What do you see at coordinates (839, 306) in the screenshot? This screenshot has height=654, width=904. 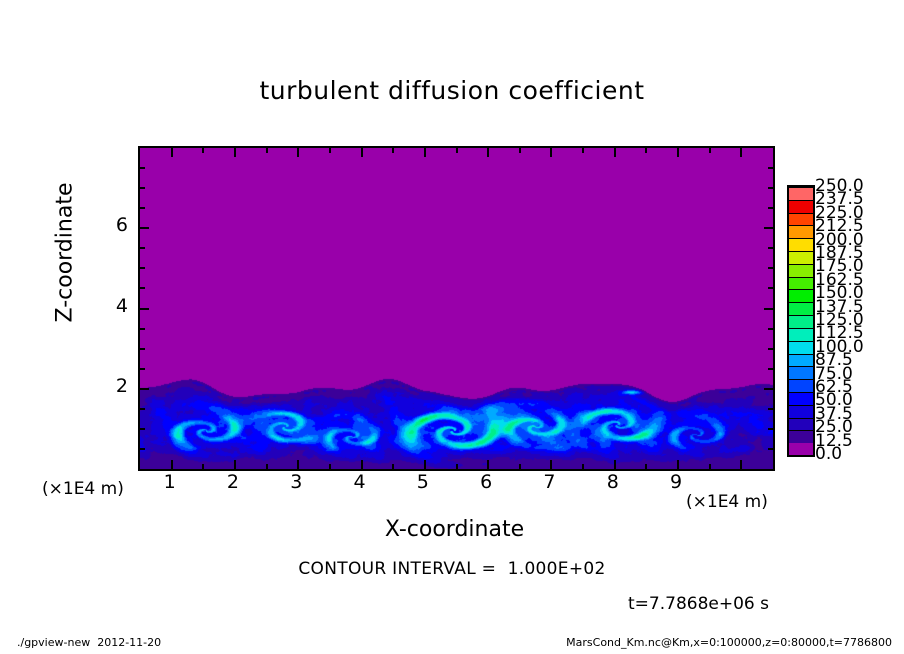 I see `colorbar-tick-label: 137.5` at bounding box center [839, 306].